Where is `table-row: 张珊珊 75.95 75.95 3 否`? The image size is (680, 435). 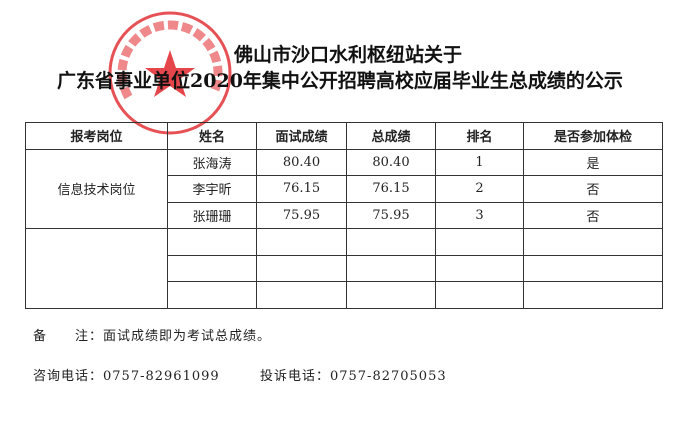 table-row: 张珊珊 75.95 75.95 3 否 is located at coordinates (344, 215).